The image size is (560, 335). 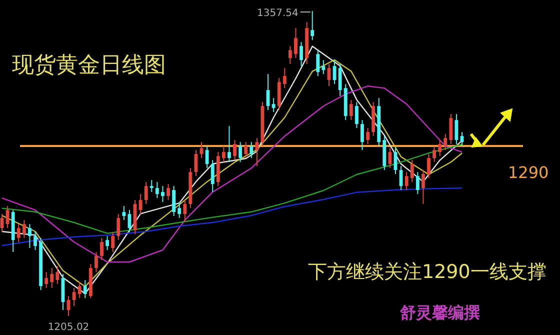 I want to click on annotation: 下方继续关注1290一线支撑, so click(x=427, y=272).